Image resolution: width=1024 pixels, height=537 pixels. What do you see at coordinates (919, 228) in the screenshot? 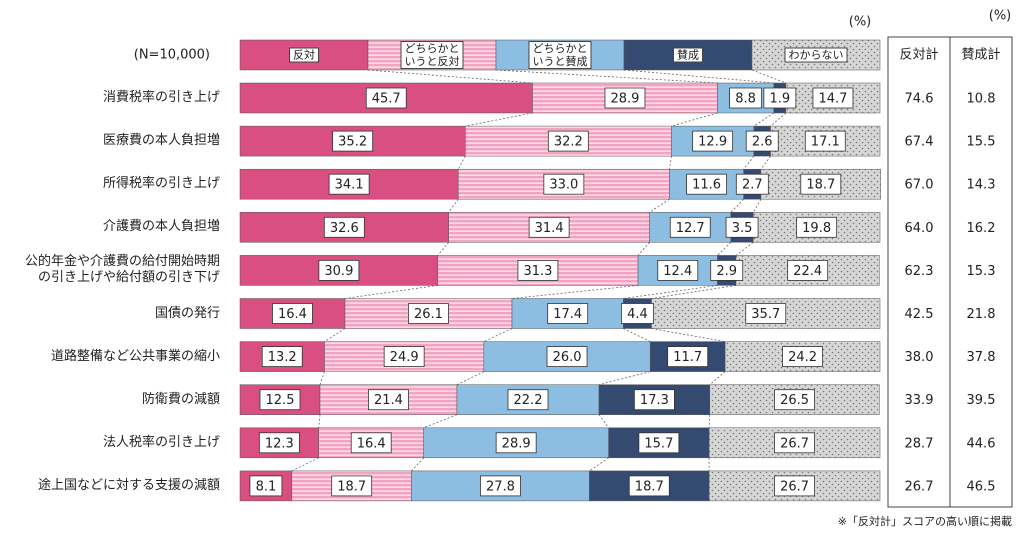
I see `table-cell: 64.0` at bounding box center [919, 228].